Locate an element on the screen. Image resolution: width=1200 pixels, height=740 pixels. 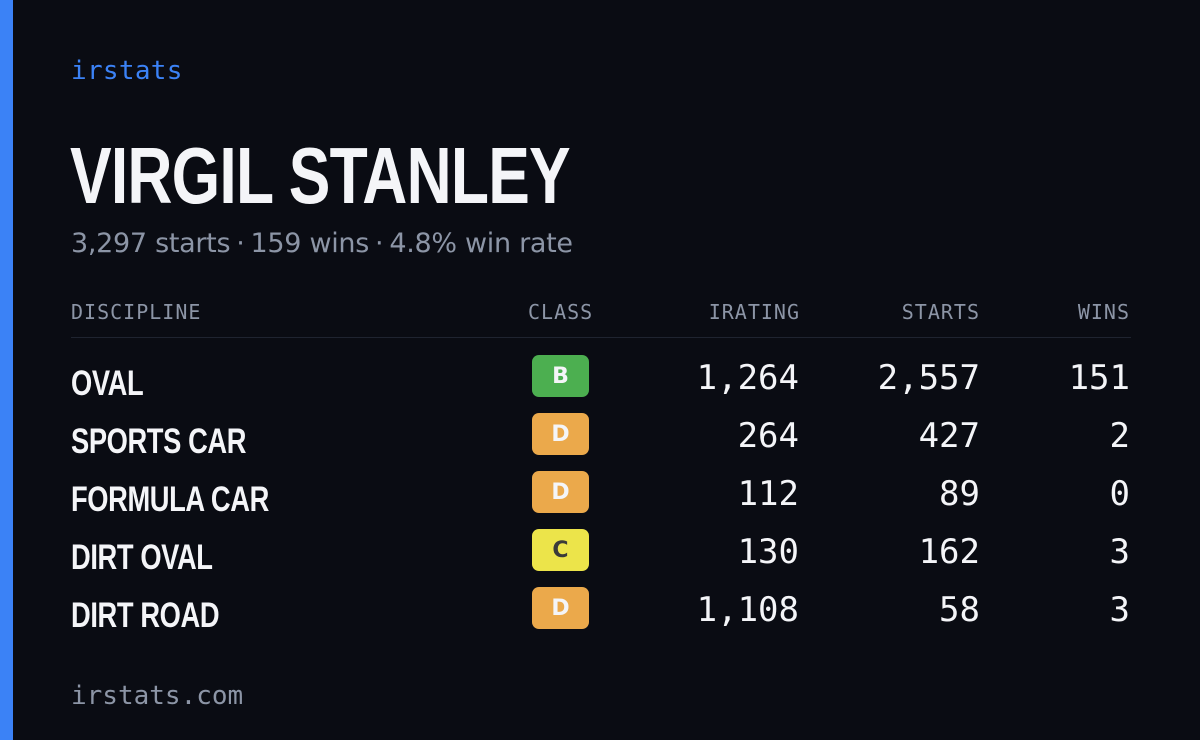
discipline-name: SPORTS CAR is located at coordinates (159, 441).